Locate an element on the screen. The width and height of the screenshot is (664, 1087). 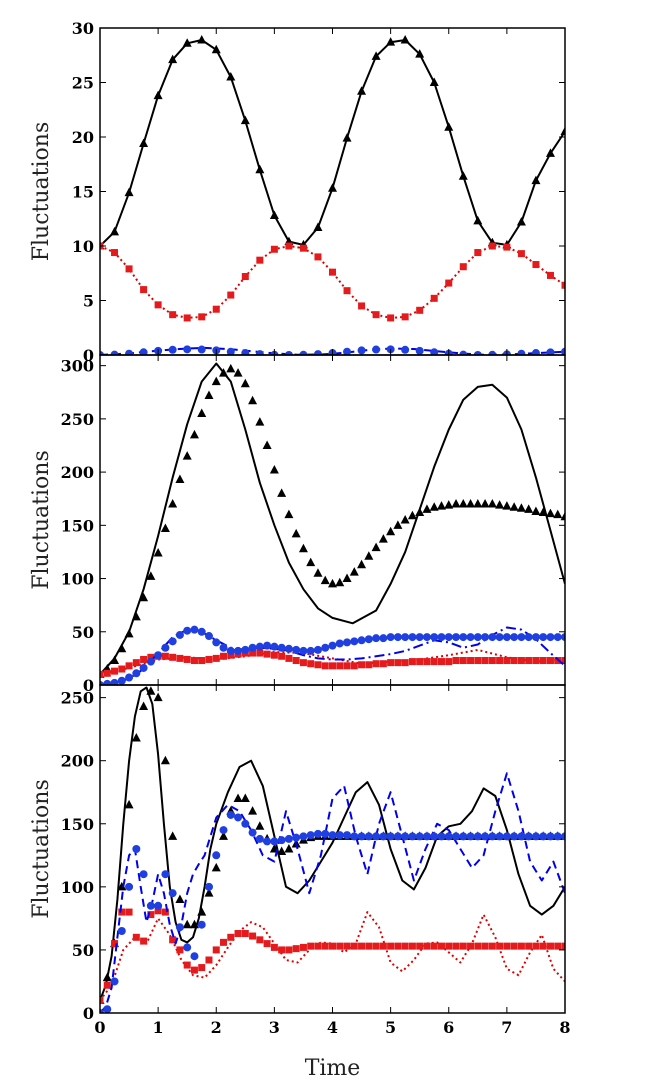
series-2-marker is located at coordinates (332, 142).